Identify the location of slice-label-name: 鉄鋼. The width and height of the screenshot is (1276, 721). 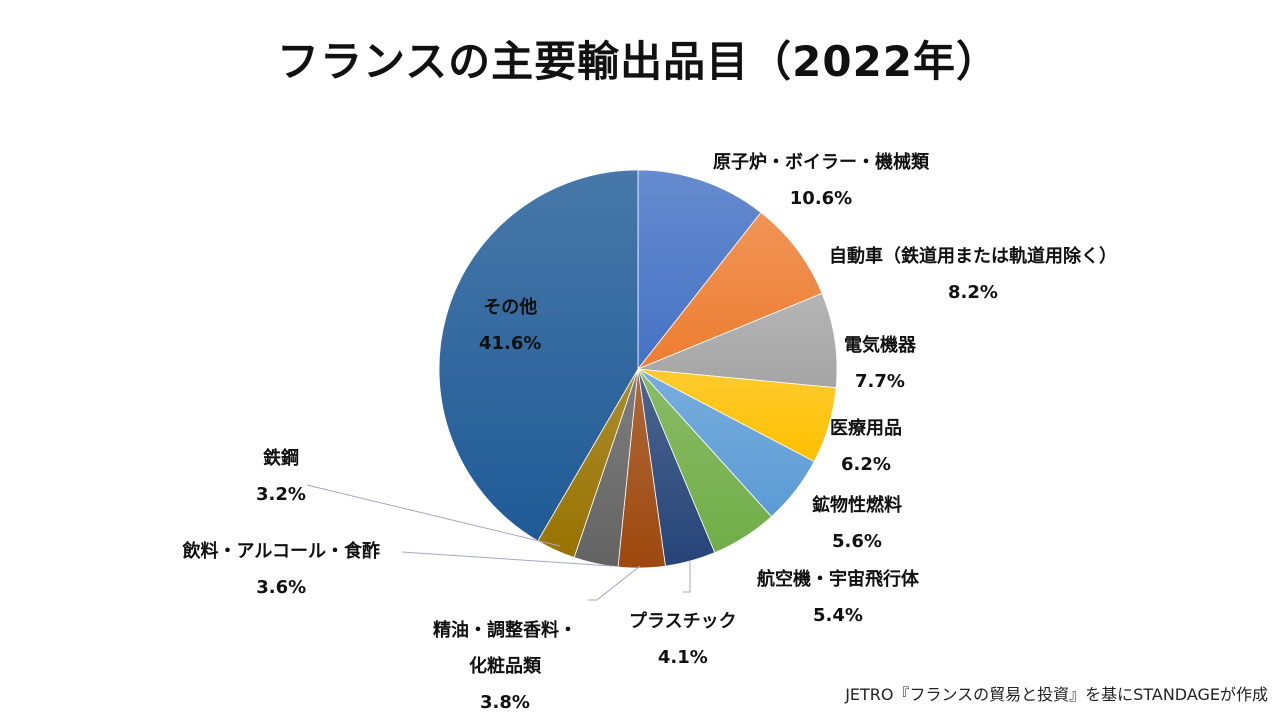
(280, 458).